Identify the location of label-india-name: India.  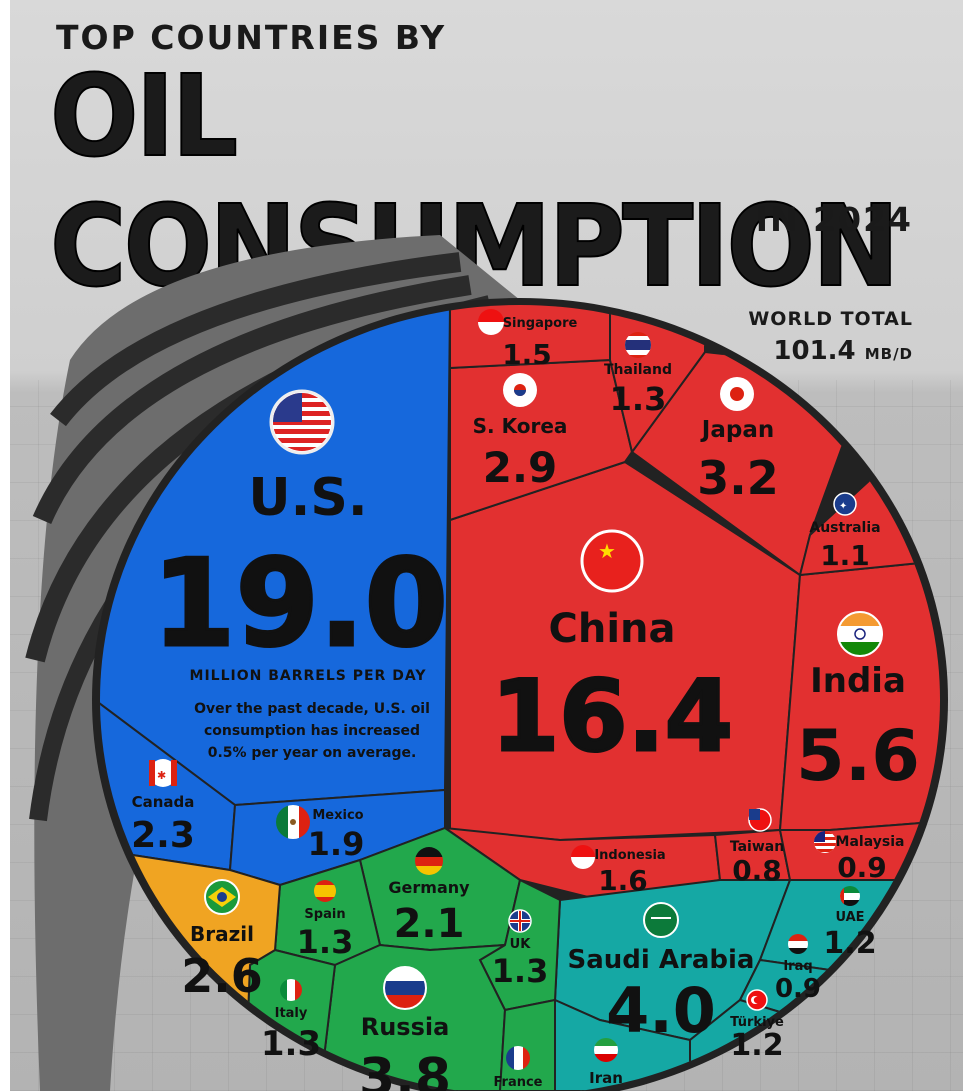
(858, 681).